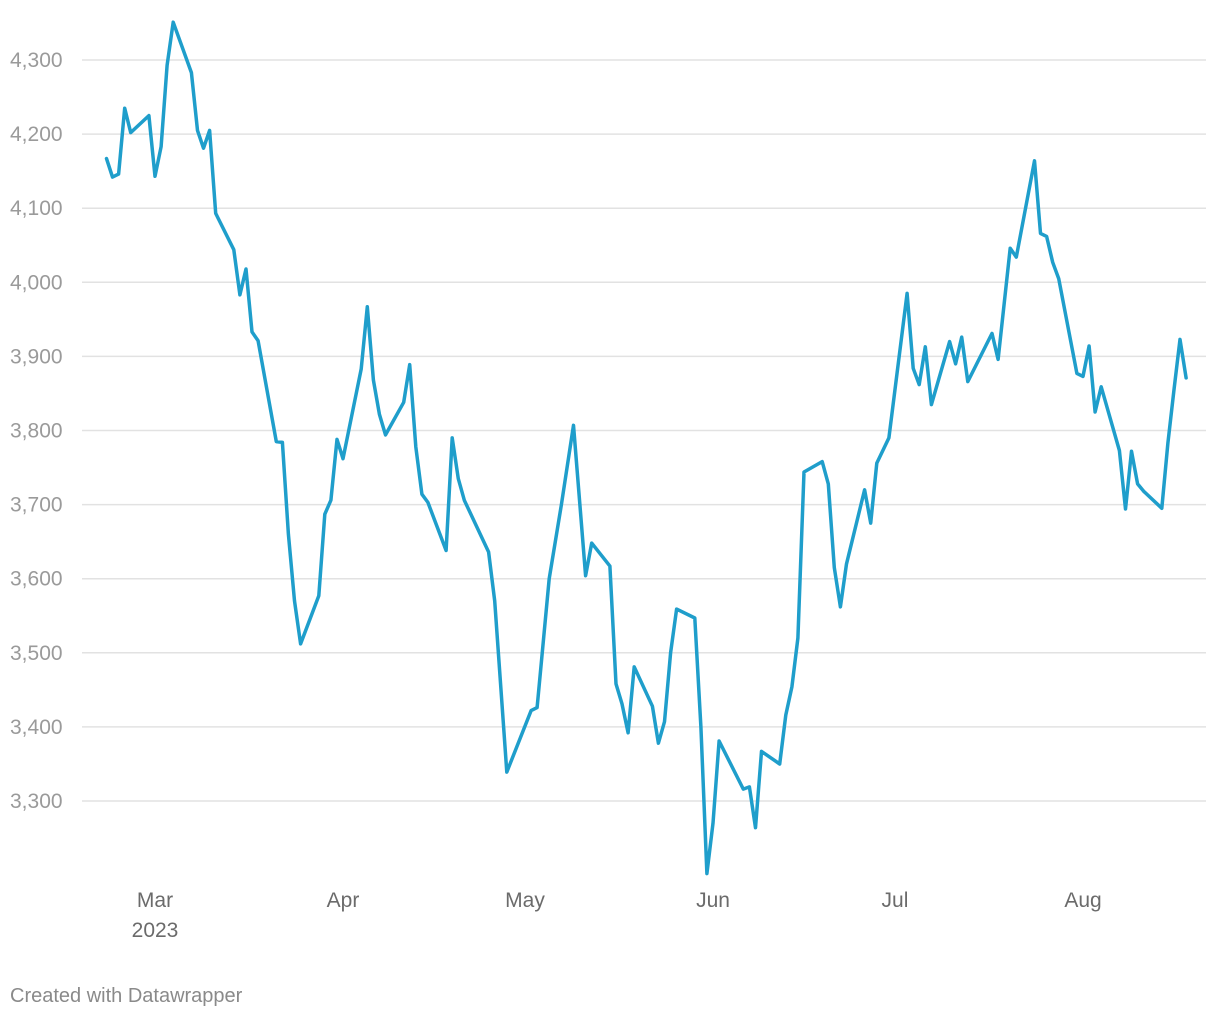 This screenshot has width=1220, height=1020. Describe the element at coordinates (36, 727) in the screenshot. I see `y-tick-label: 3,400` at that location.